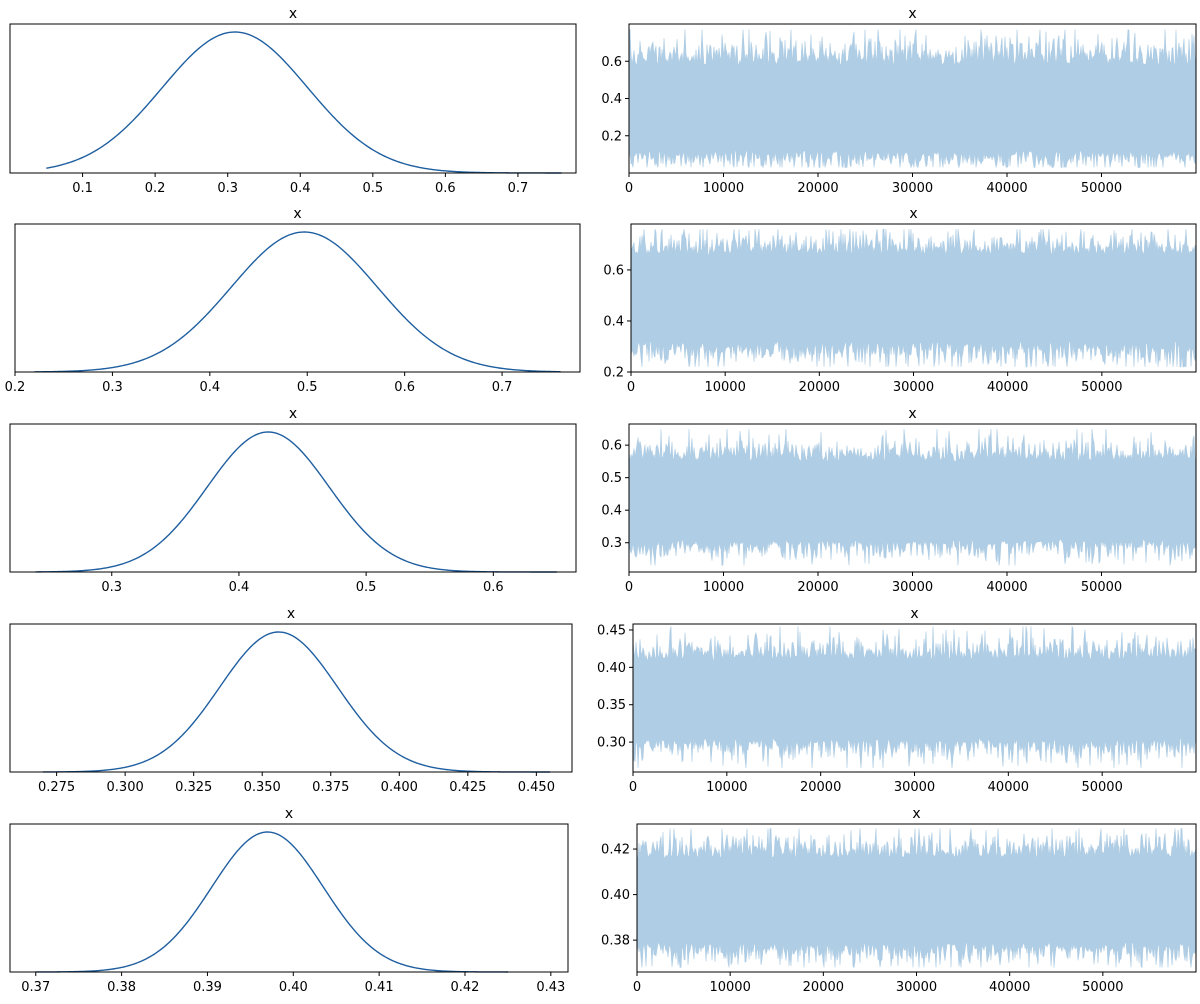 The width and height of the screenshot is (1200, 1004). Describe the element at coordinates (1006, 188) in the screenshot. I see `trace-xtick-label-0-4: 40000` at that location.